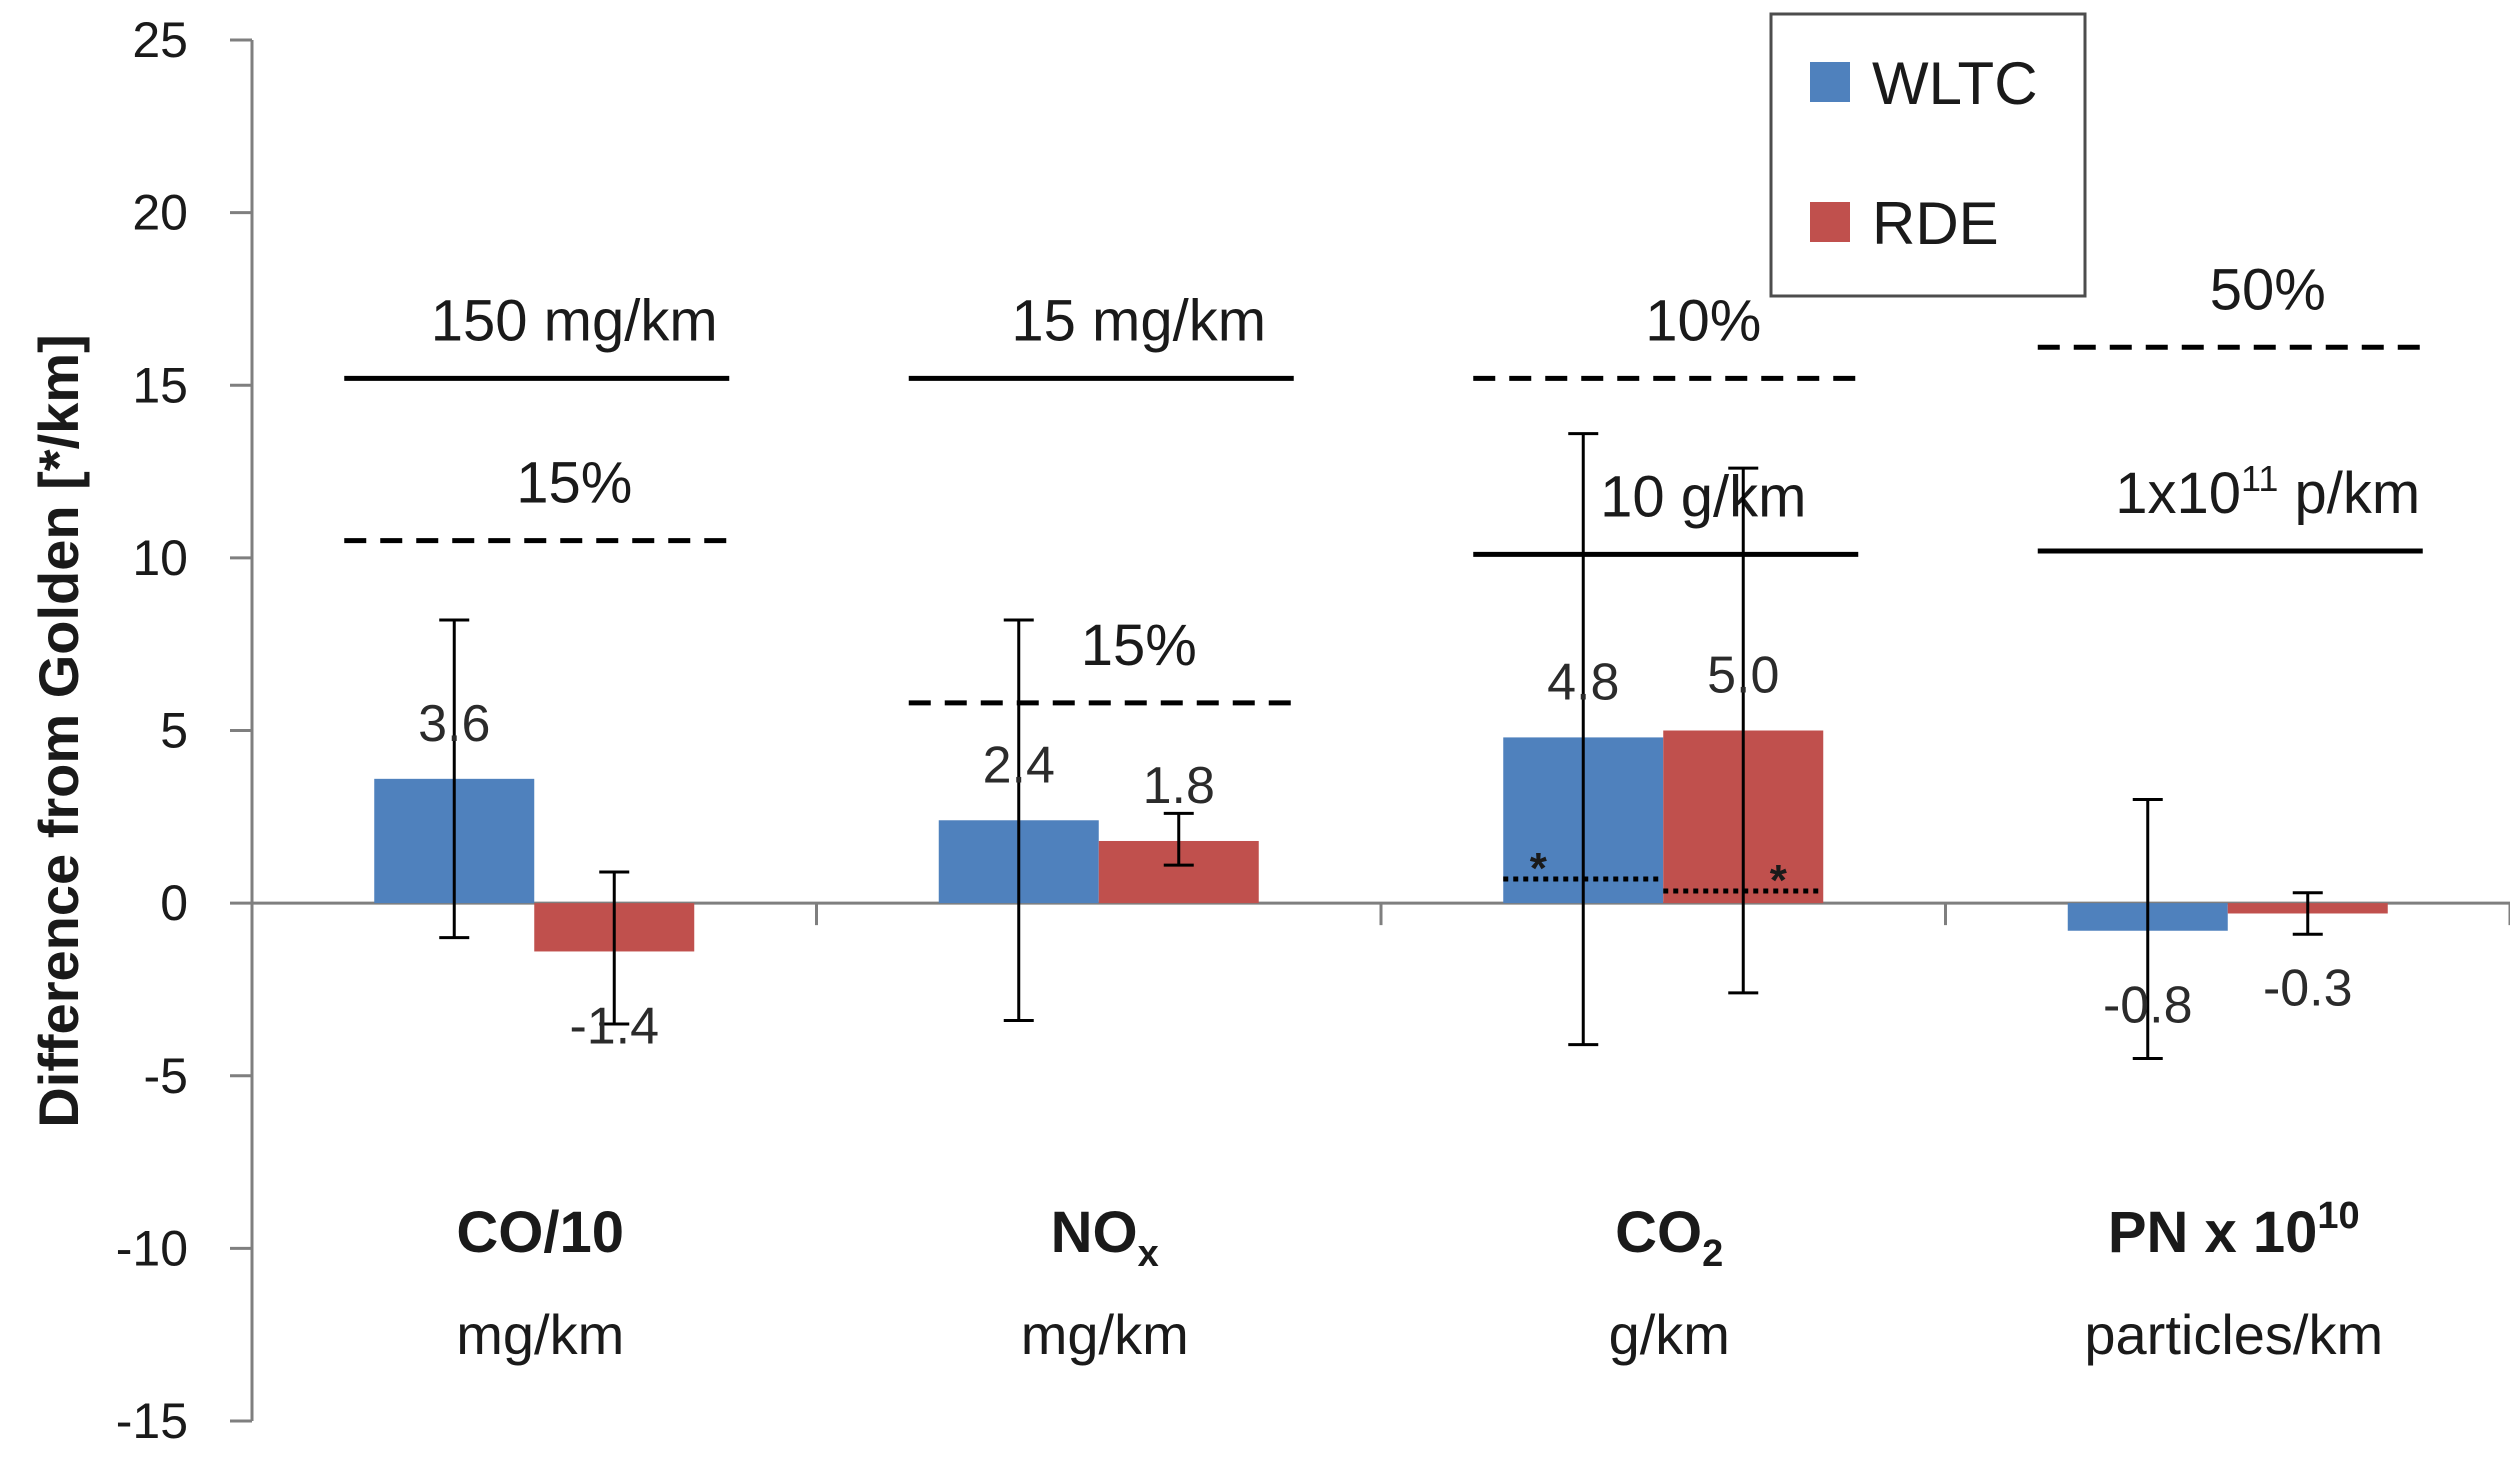 The height and width of the screenshot is (1466, 2510). What do you see at coordinates (174, 903) in the screenshot?
I see `y-tick-label: 0` at bounding box center [174, 903].